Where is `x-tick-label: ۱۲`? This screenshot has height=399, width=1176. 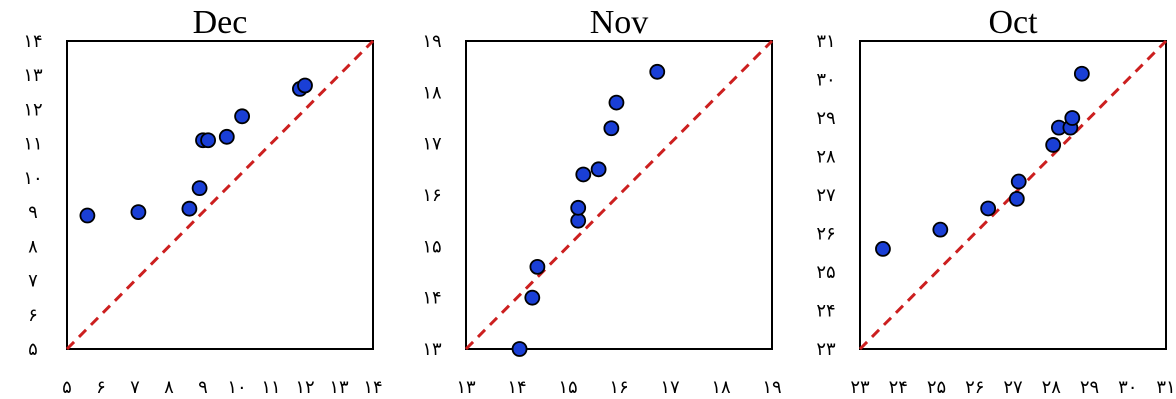 x-tick-label: ۱۲ is located at coordinates (304, 387).